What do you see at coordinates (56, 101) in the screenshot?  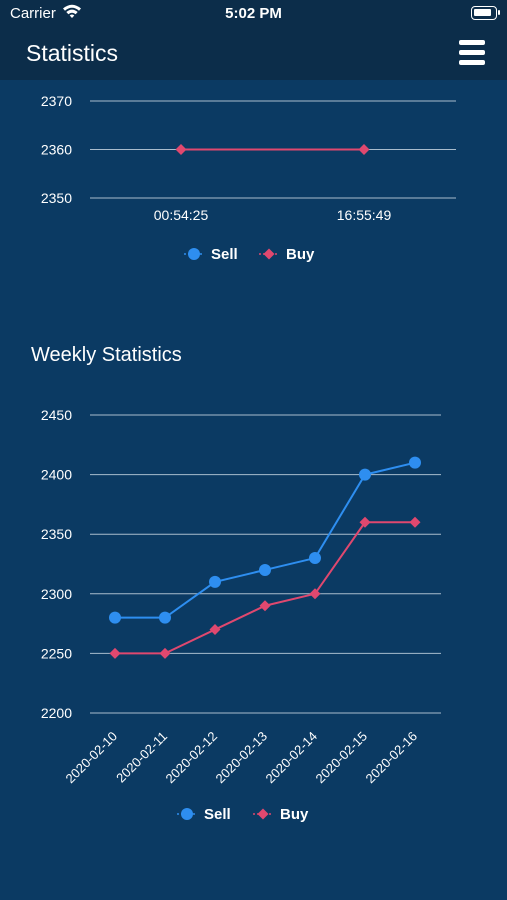 I see `y-tick-label: 2370` at bounding box center [56, 101].